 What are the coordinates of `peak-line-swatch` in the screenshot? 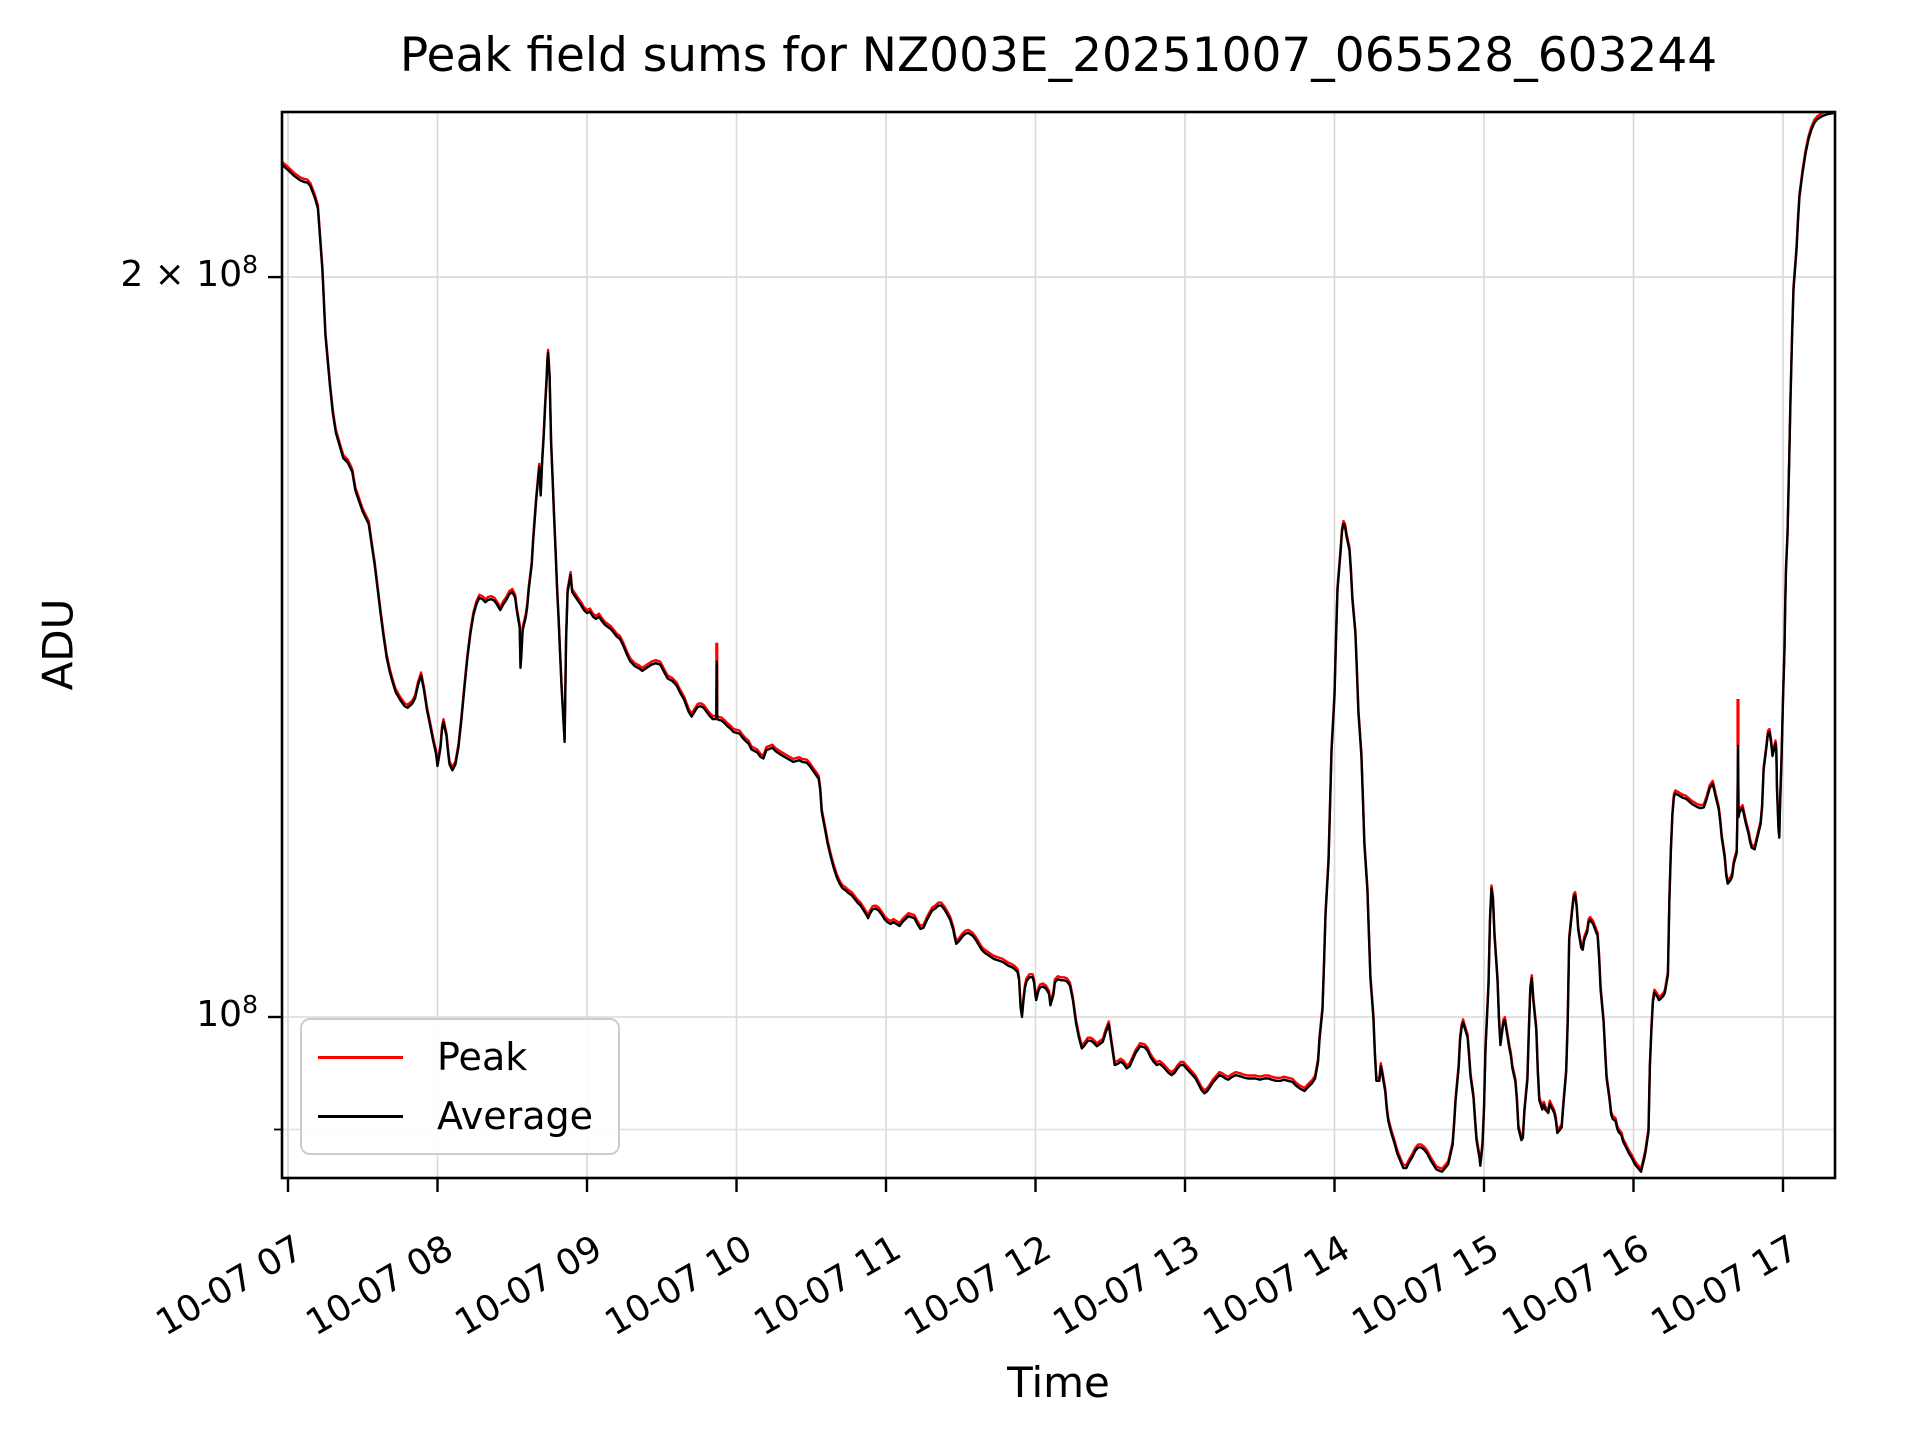 It's located at (360, 1057).